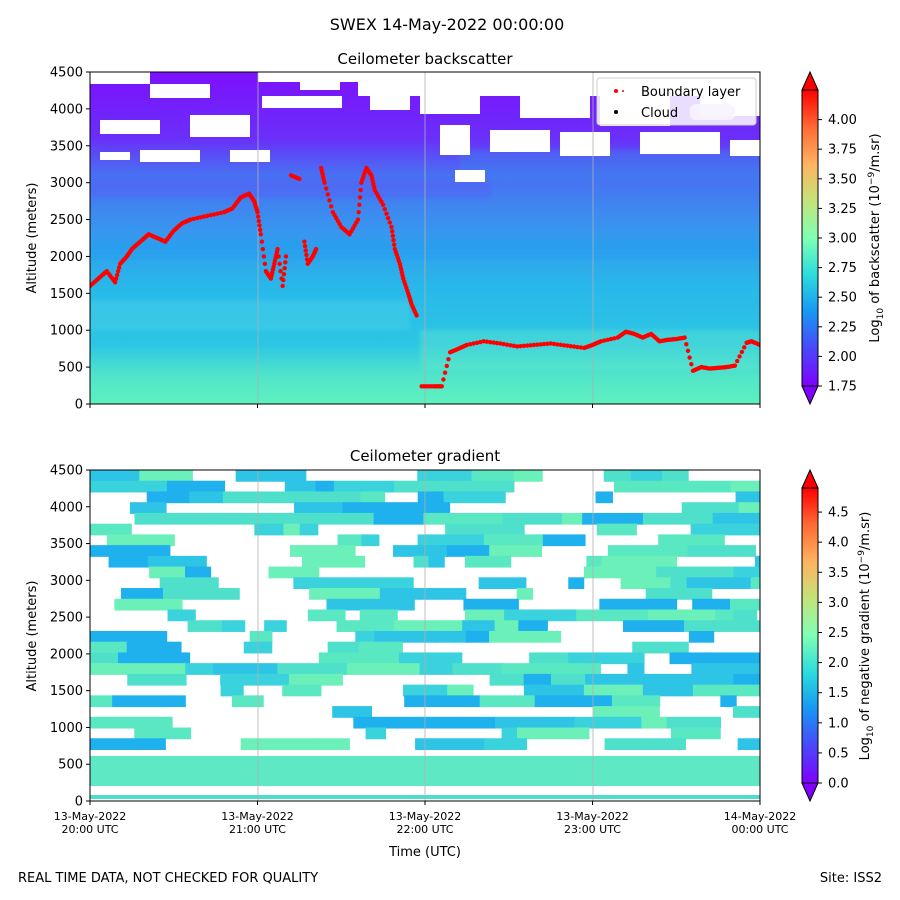 The width and height of the screenshot is (900, 900). What do you see at coordinates (66, 728) in the screenshot?
I see `ytick-label: 1000` at bounding box center [66, 728].